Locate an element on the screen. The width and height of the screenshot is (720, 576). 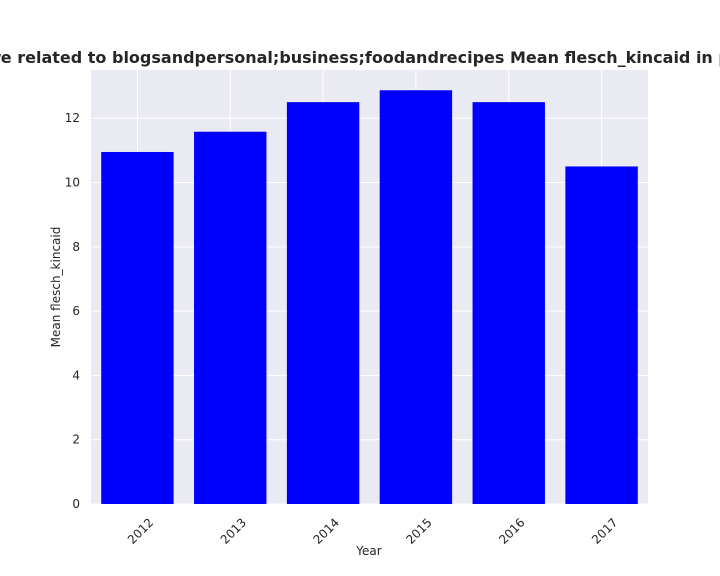
x-tick-label: 2014 is located at coordinates (326, 530).